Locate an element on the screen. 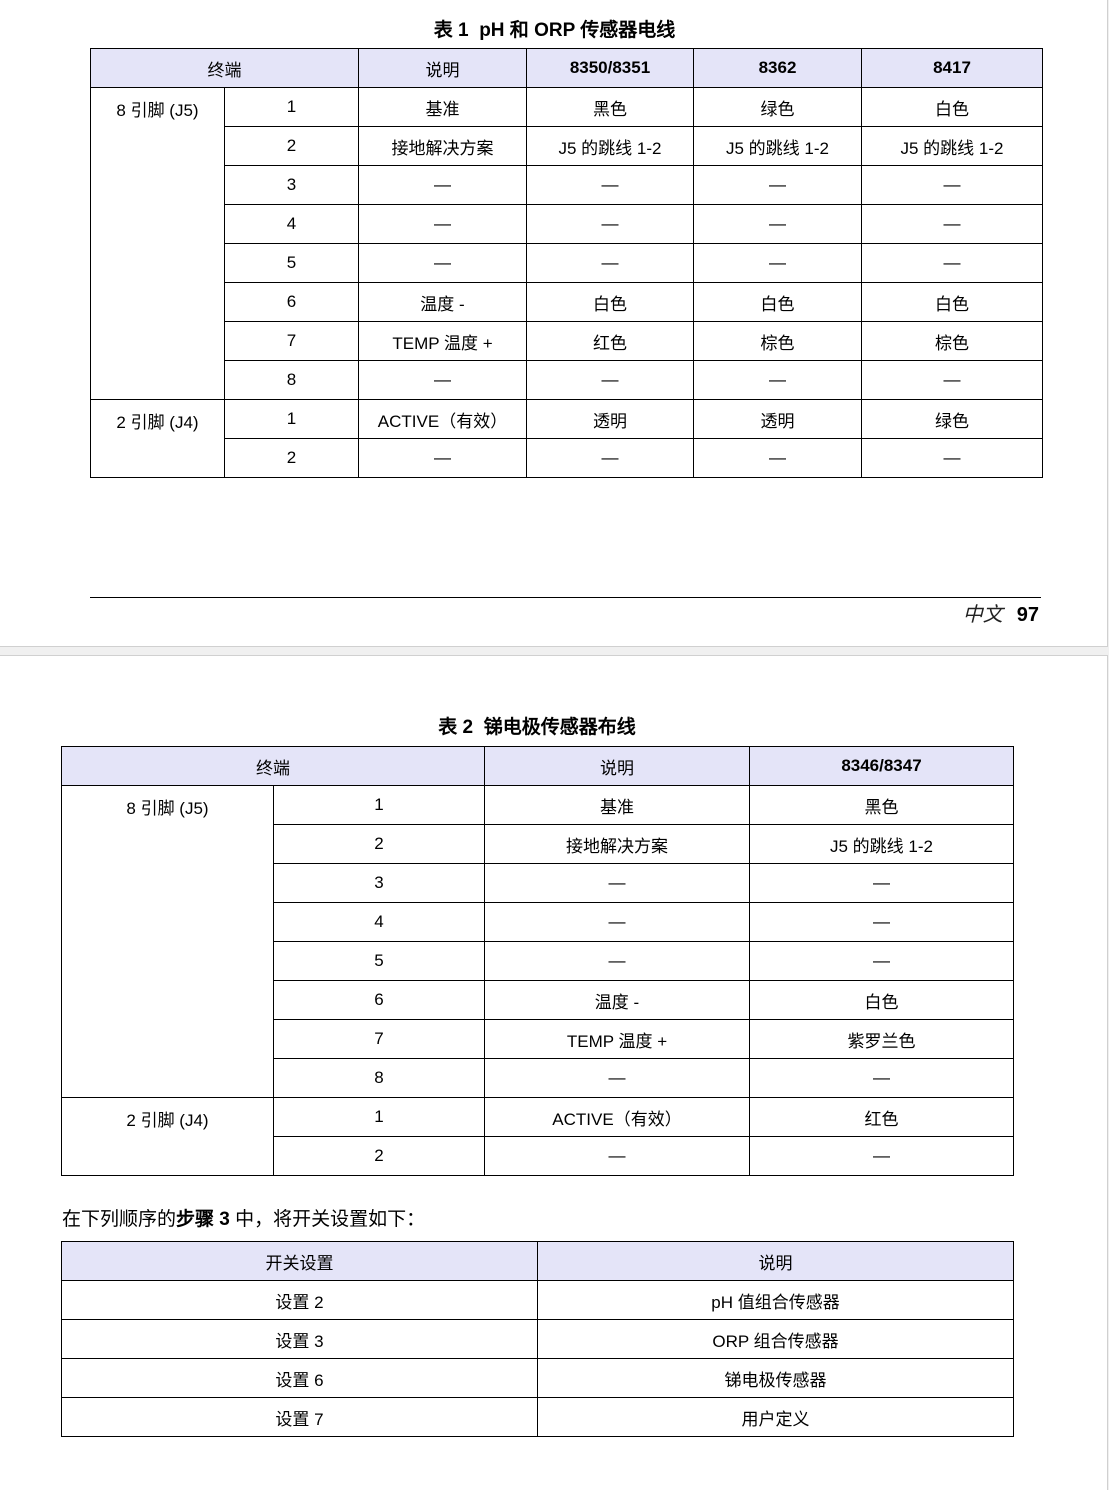  table-row: 6 温度 - 白色 is located at coordinates (538, 1000).